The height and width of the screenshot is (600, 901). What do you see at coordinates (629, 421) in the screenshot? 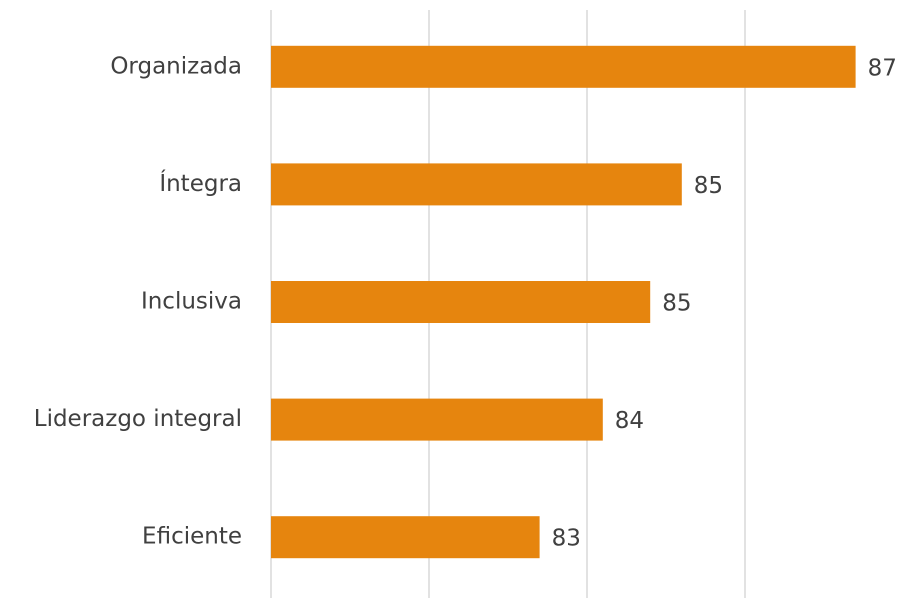
I see `data-label: 84` at bounding box center [629, 421].